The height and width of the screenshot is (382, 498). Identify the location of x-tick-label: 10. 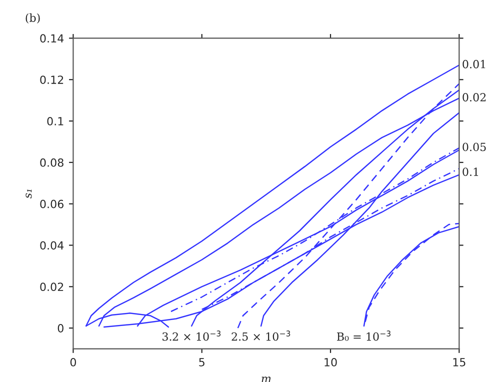
(330, 362).